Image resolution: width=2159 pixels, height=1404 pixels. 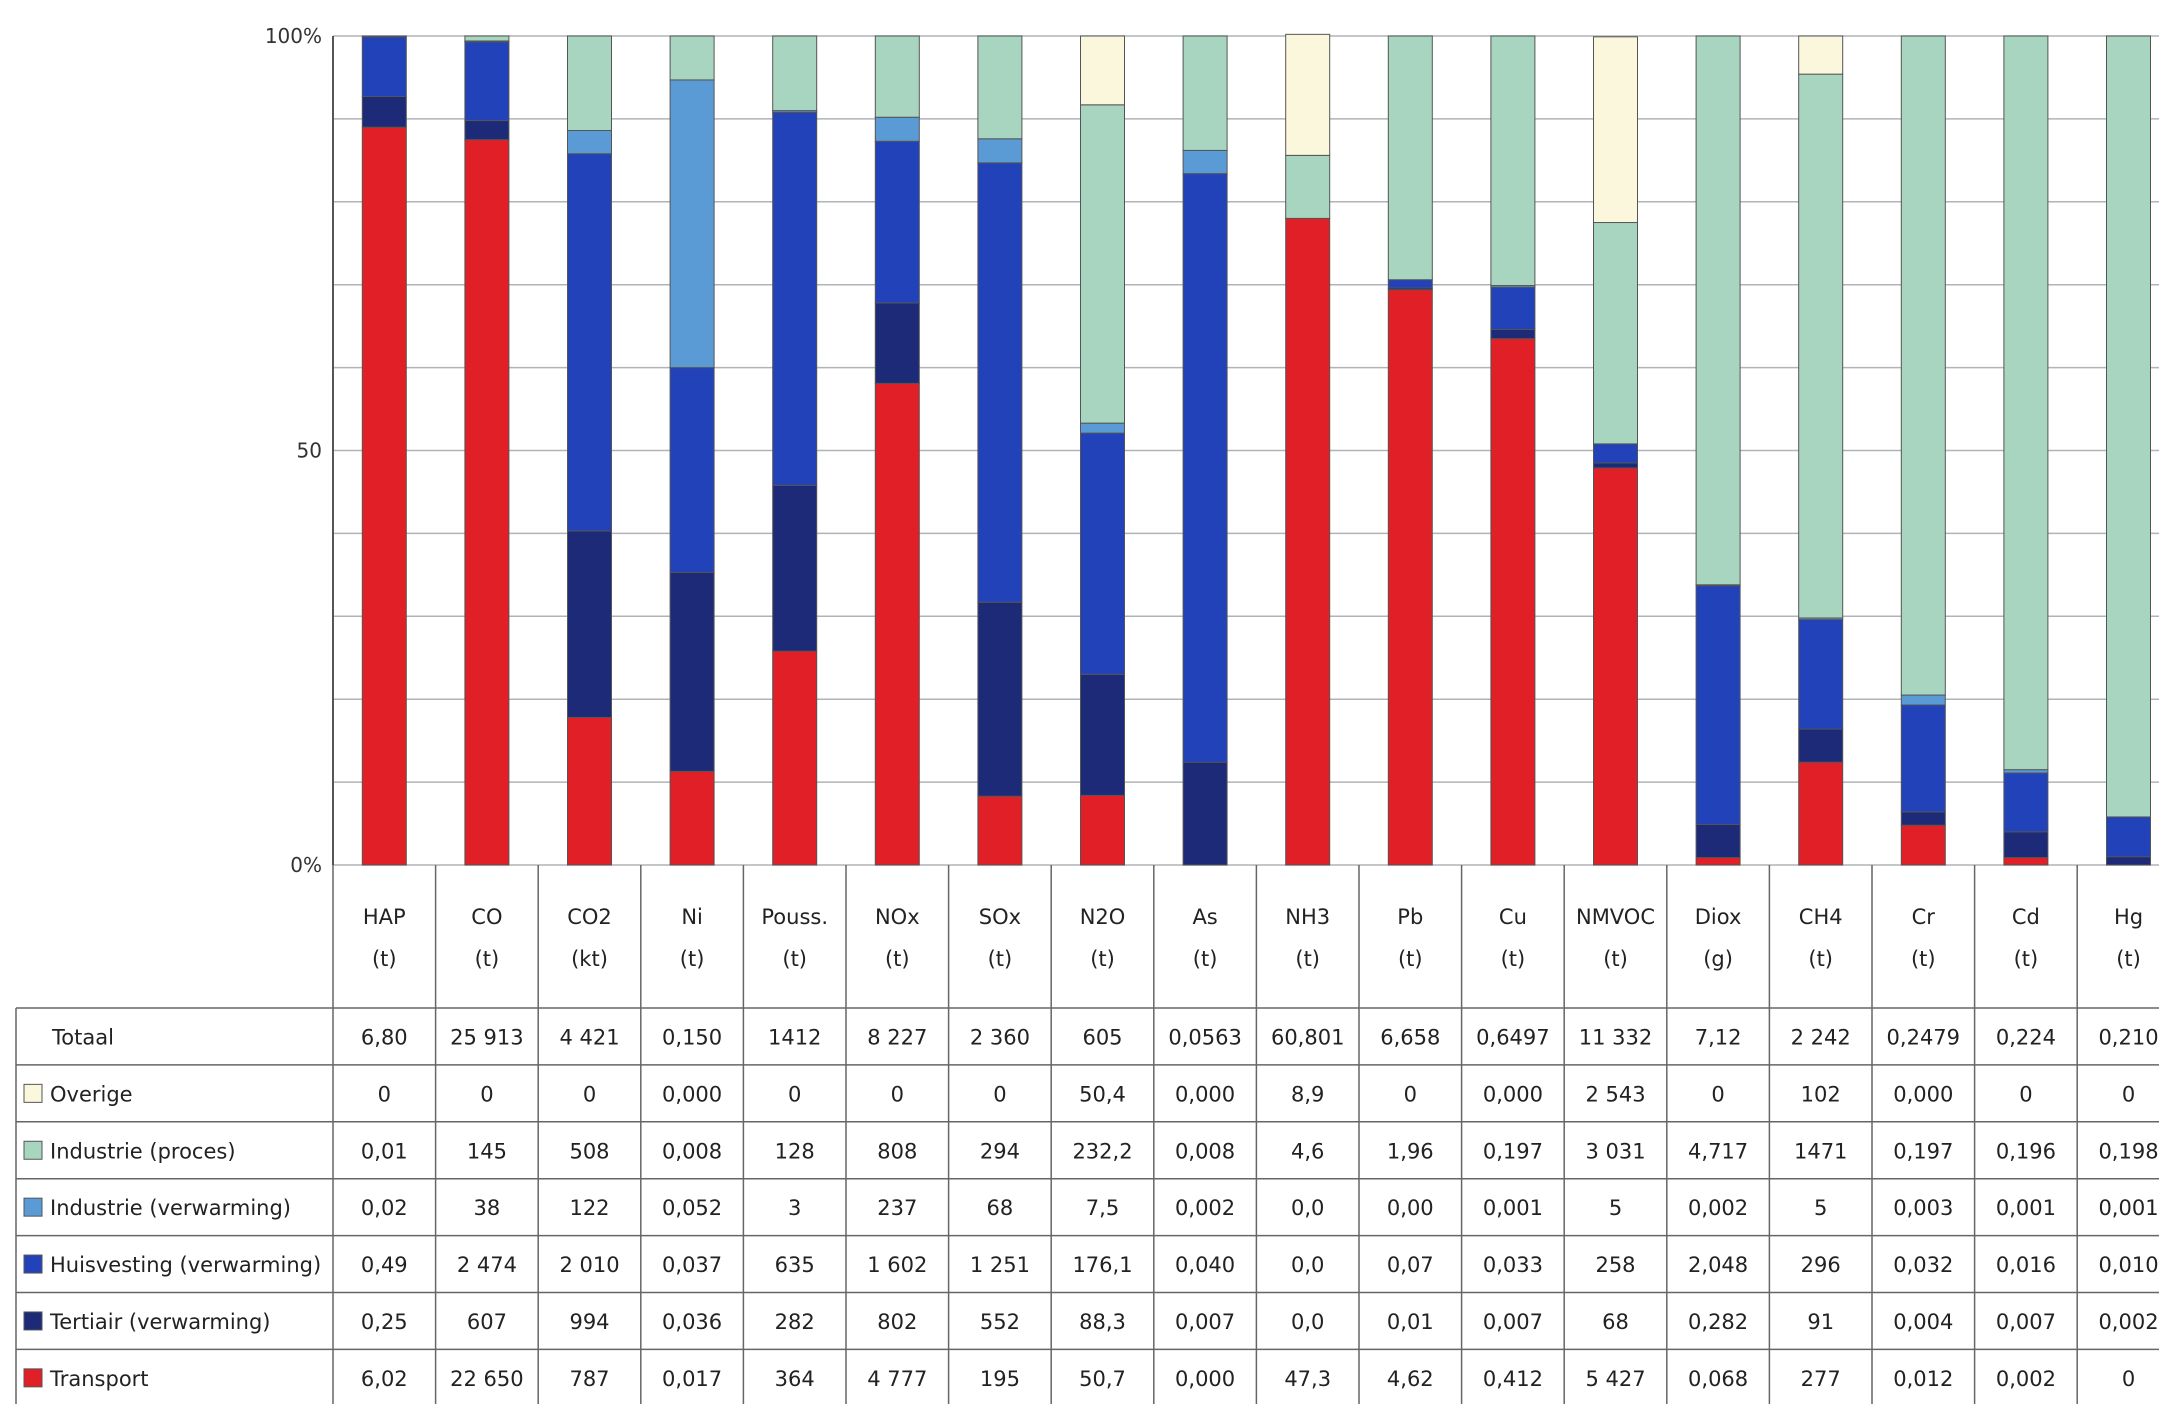 I want to click on unit-label: (g), so click(x=1718, y=959).